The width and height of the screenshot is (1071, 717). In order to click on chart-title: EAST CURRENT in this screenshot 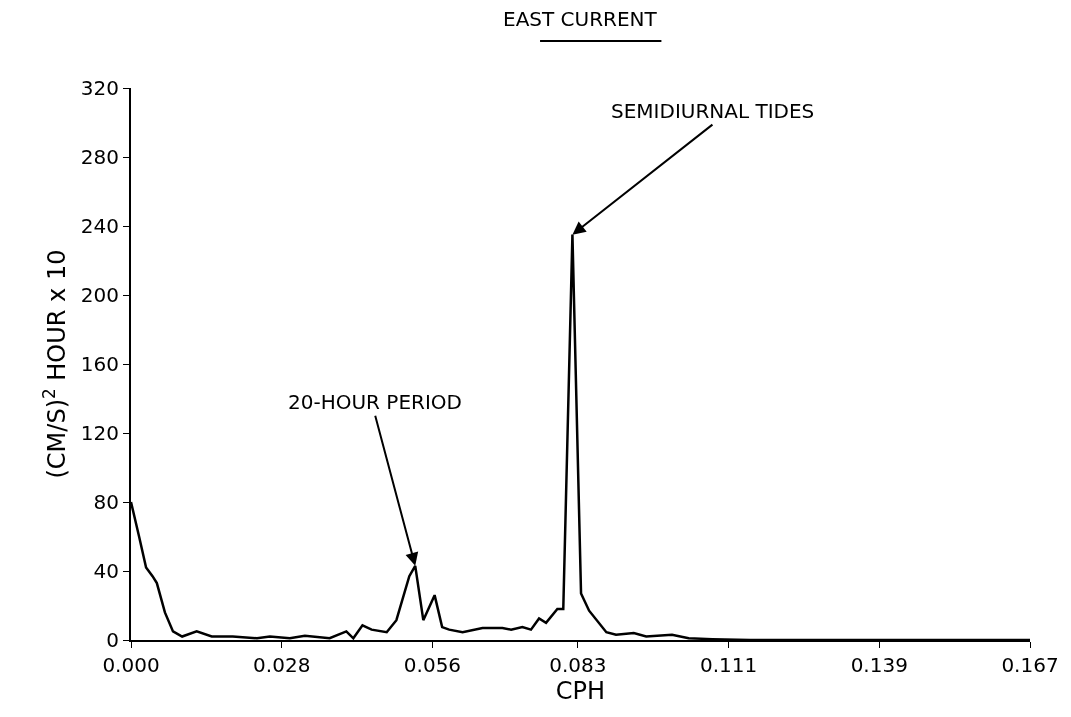, I will do `click(580, 19)`.